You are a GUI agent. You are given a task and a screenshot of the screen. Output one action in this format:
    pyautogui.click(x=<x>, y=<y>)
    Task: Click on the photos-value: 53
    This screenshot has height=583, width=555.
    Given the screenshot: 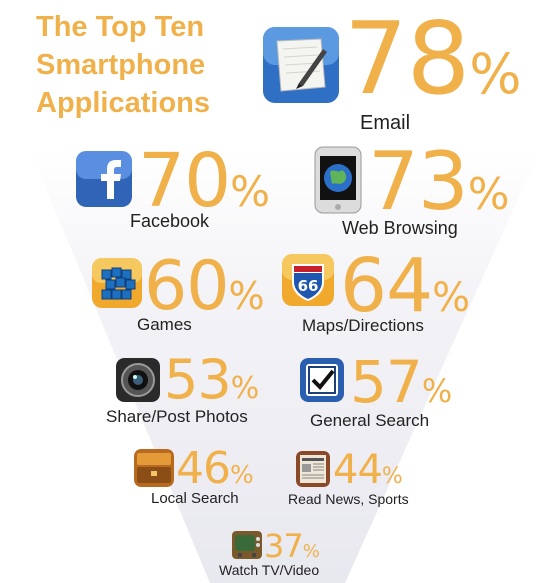 What is the action you would take?
    pyautogui.click(x=198, y=379)
    